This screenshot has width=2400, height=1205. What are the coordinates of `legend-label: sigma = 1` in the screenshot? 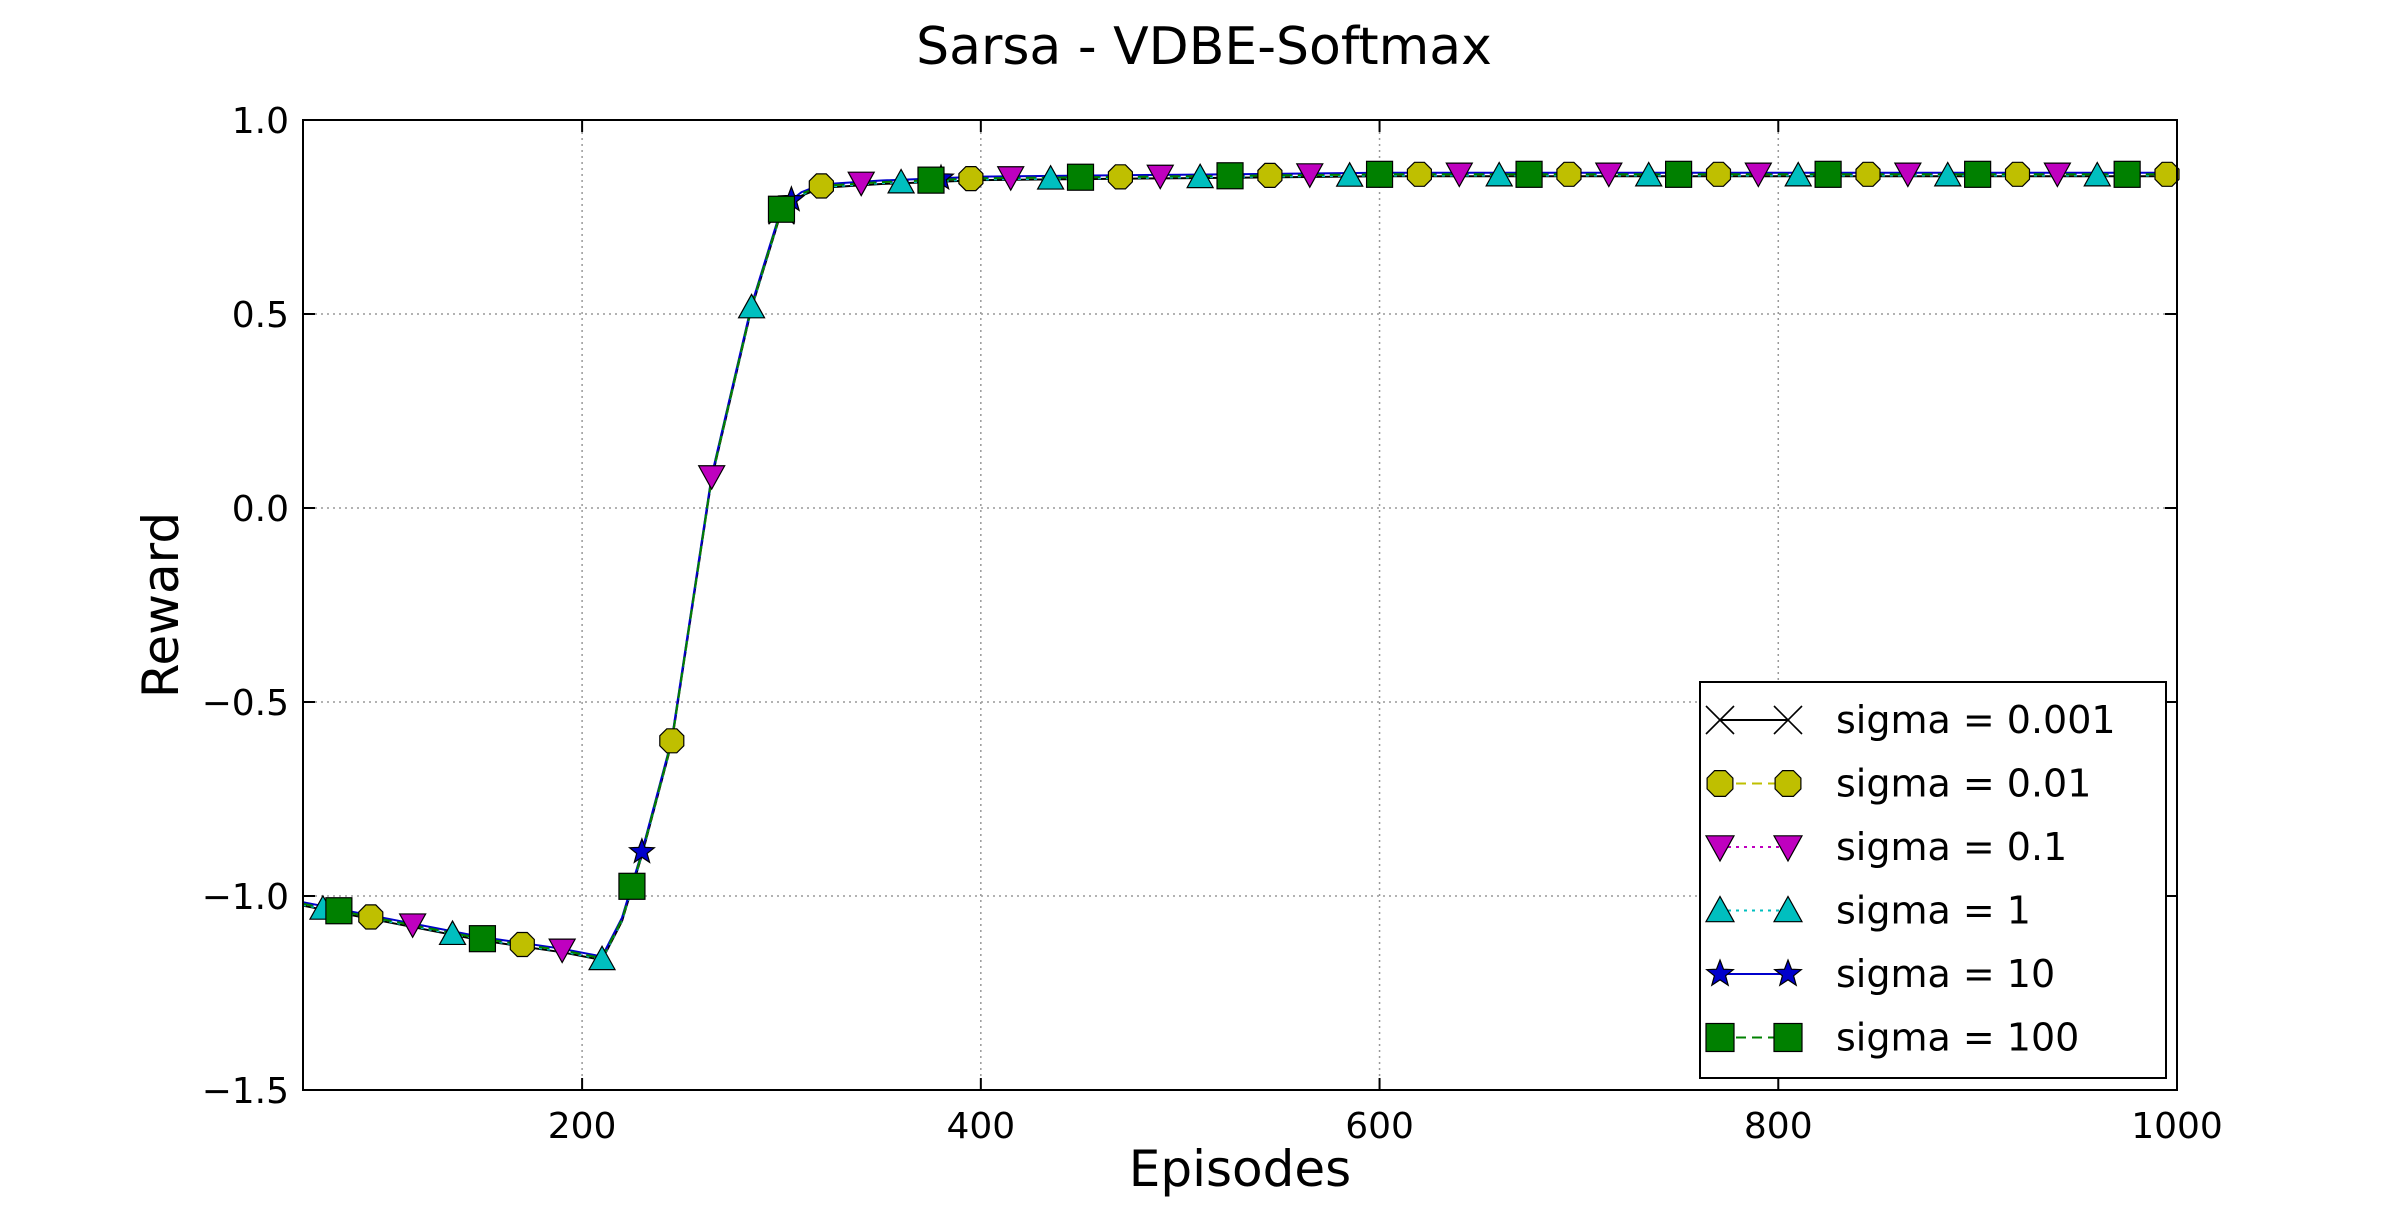 It's located at (1933, 911).